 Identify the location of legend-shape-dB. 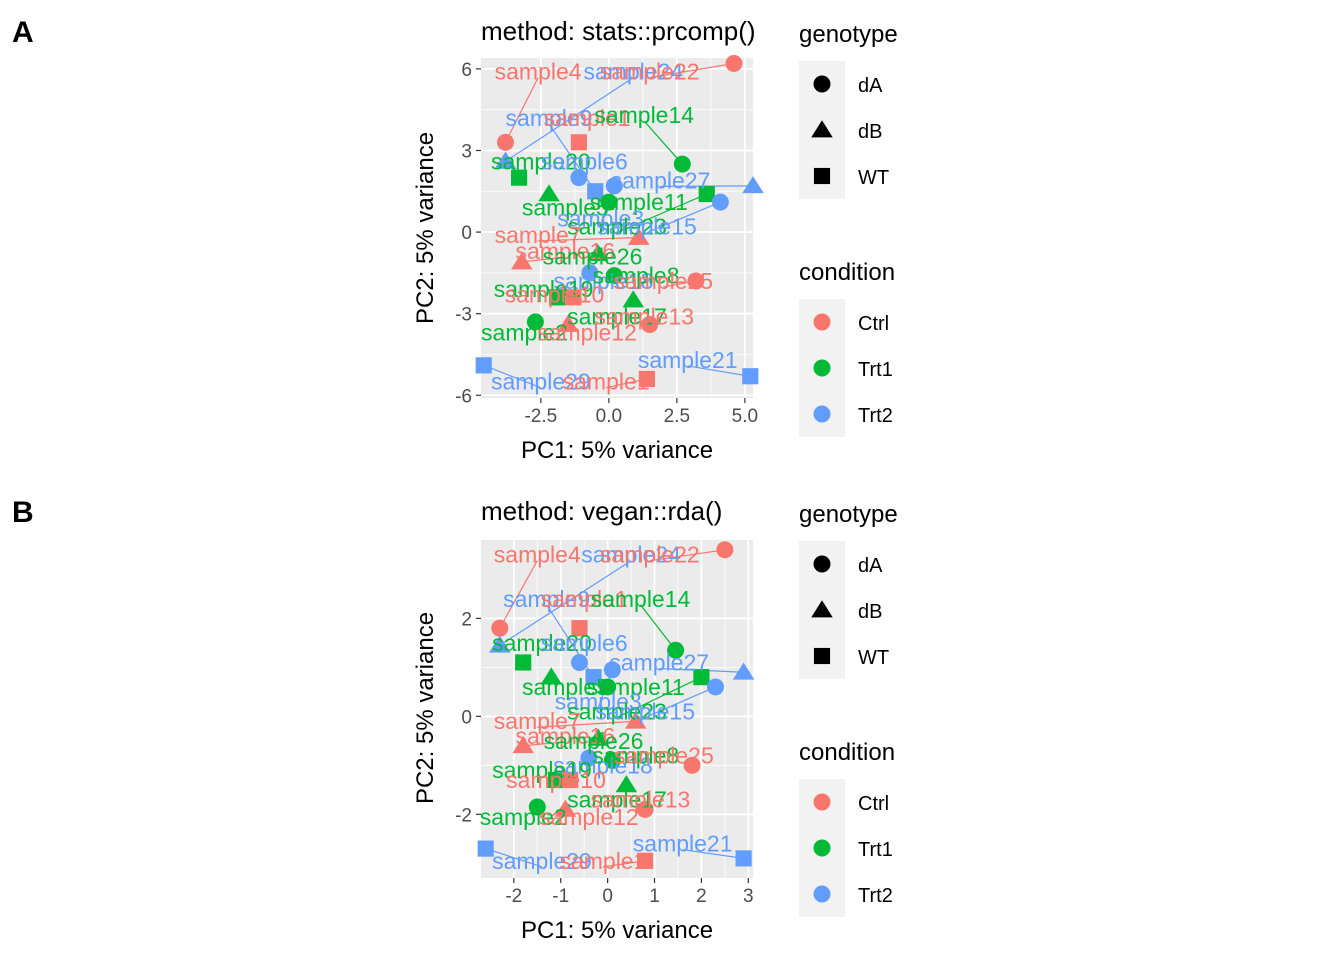
(822, 609).